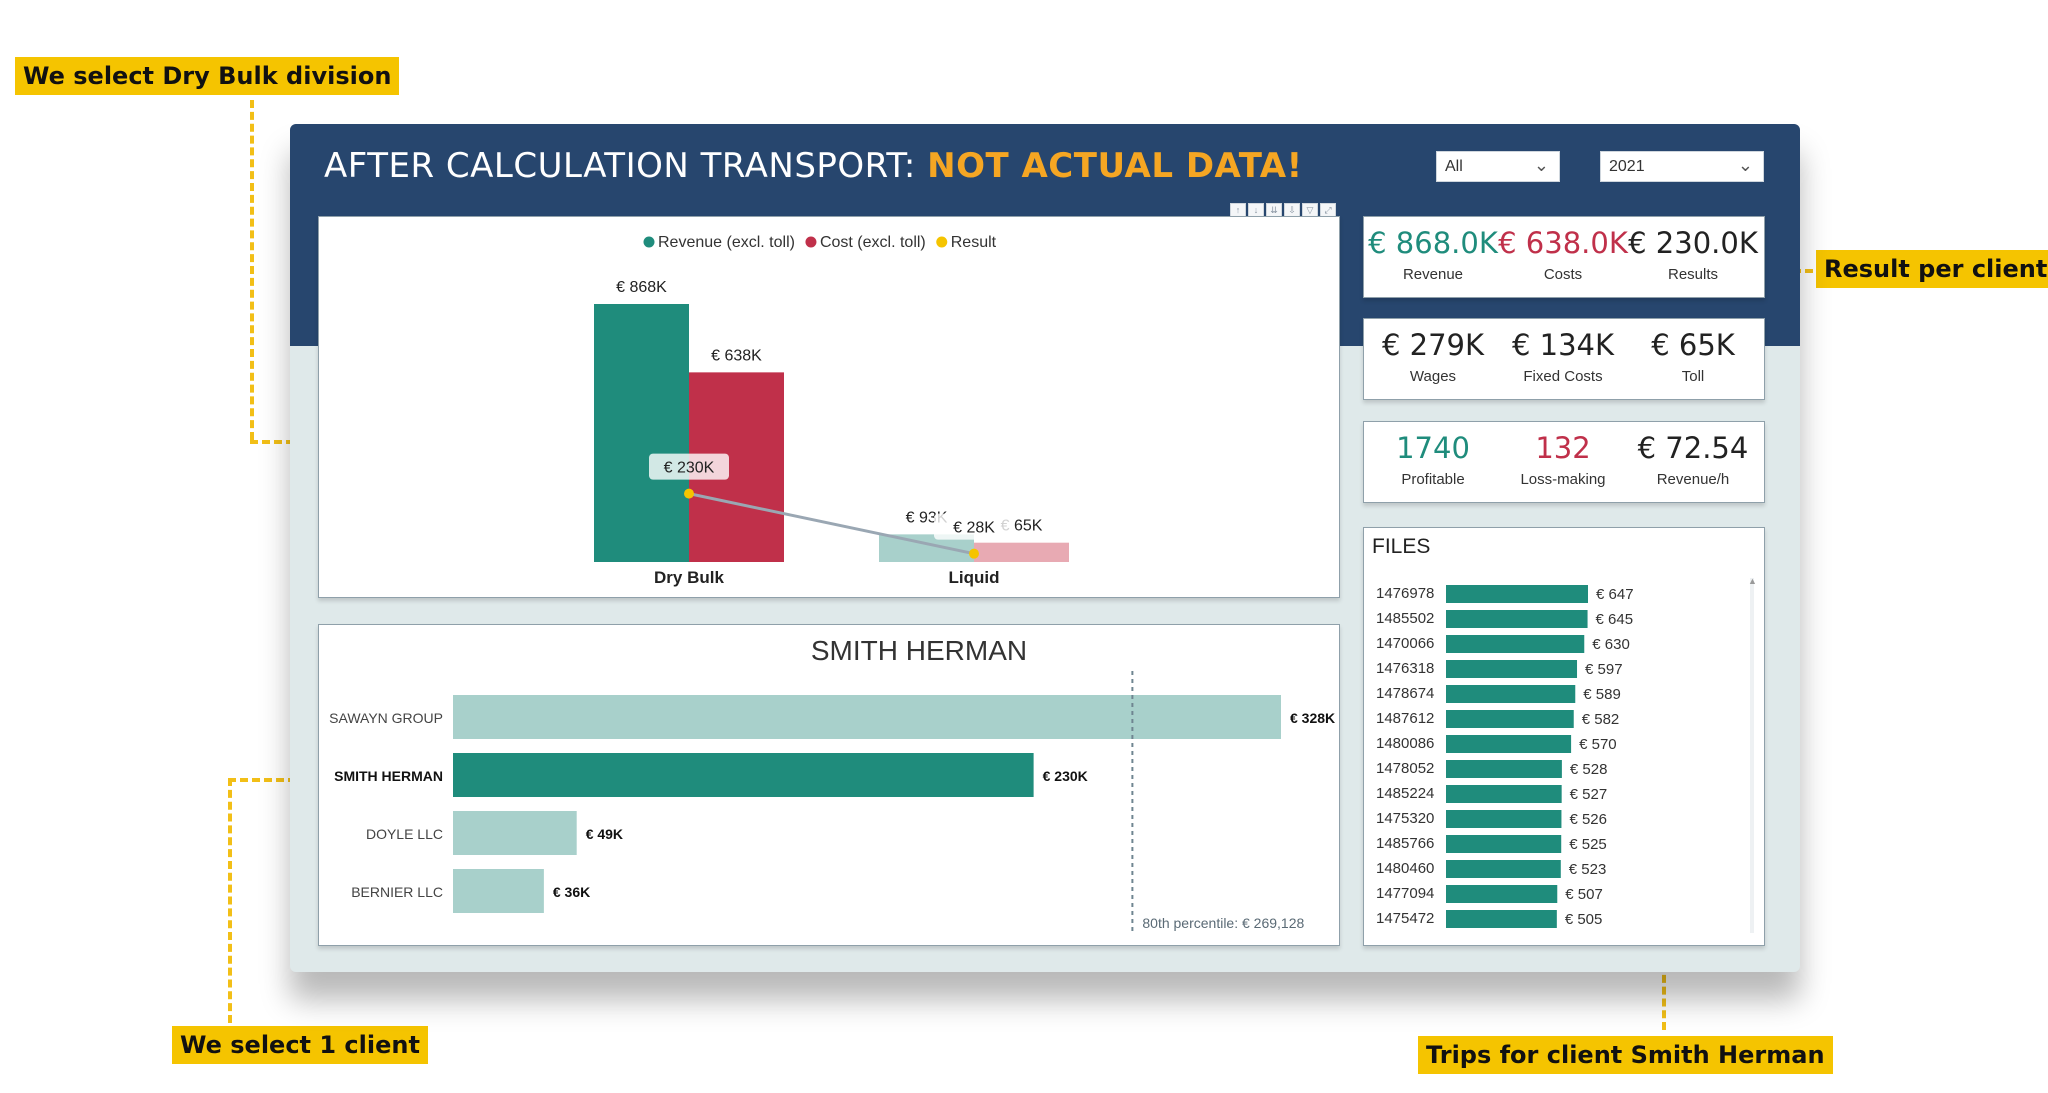 Image resolution: width=2048 pixels, height=1093 pixels. I want to click on file-tick-label: 1476318, so click(1405, 668).